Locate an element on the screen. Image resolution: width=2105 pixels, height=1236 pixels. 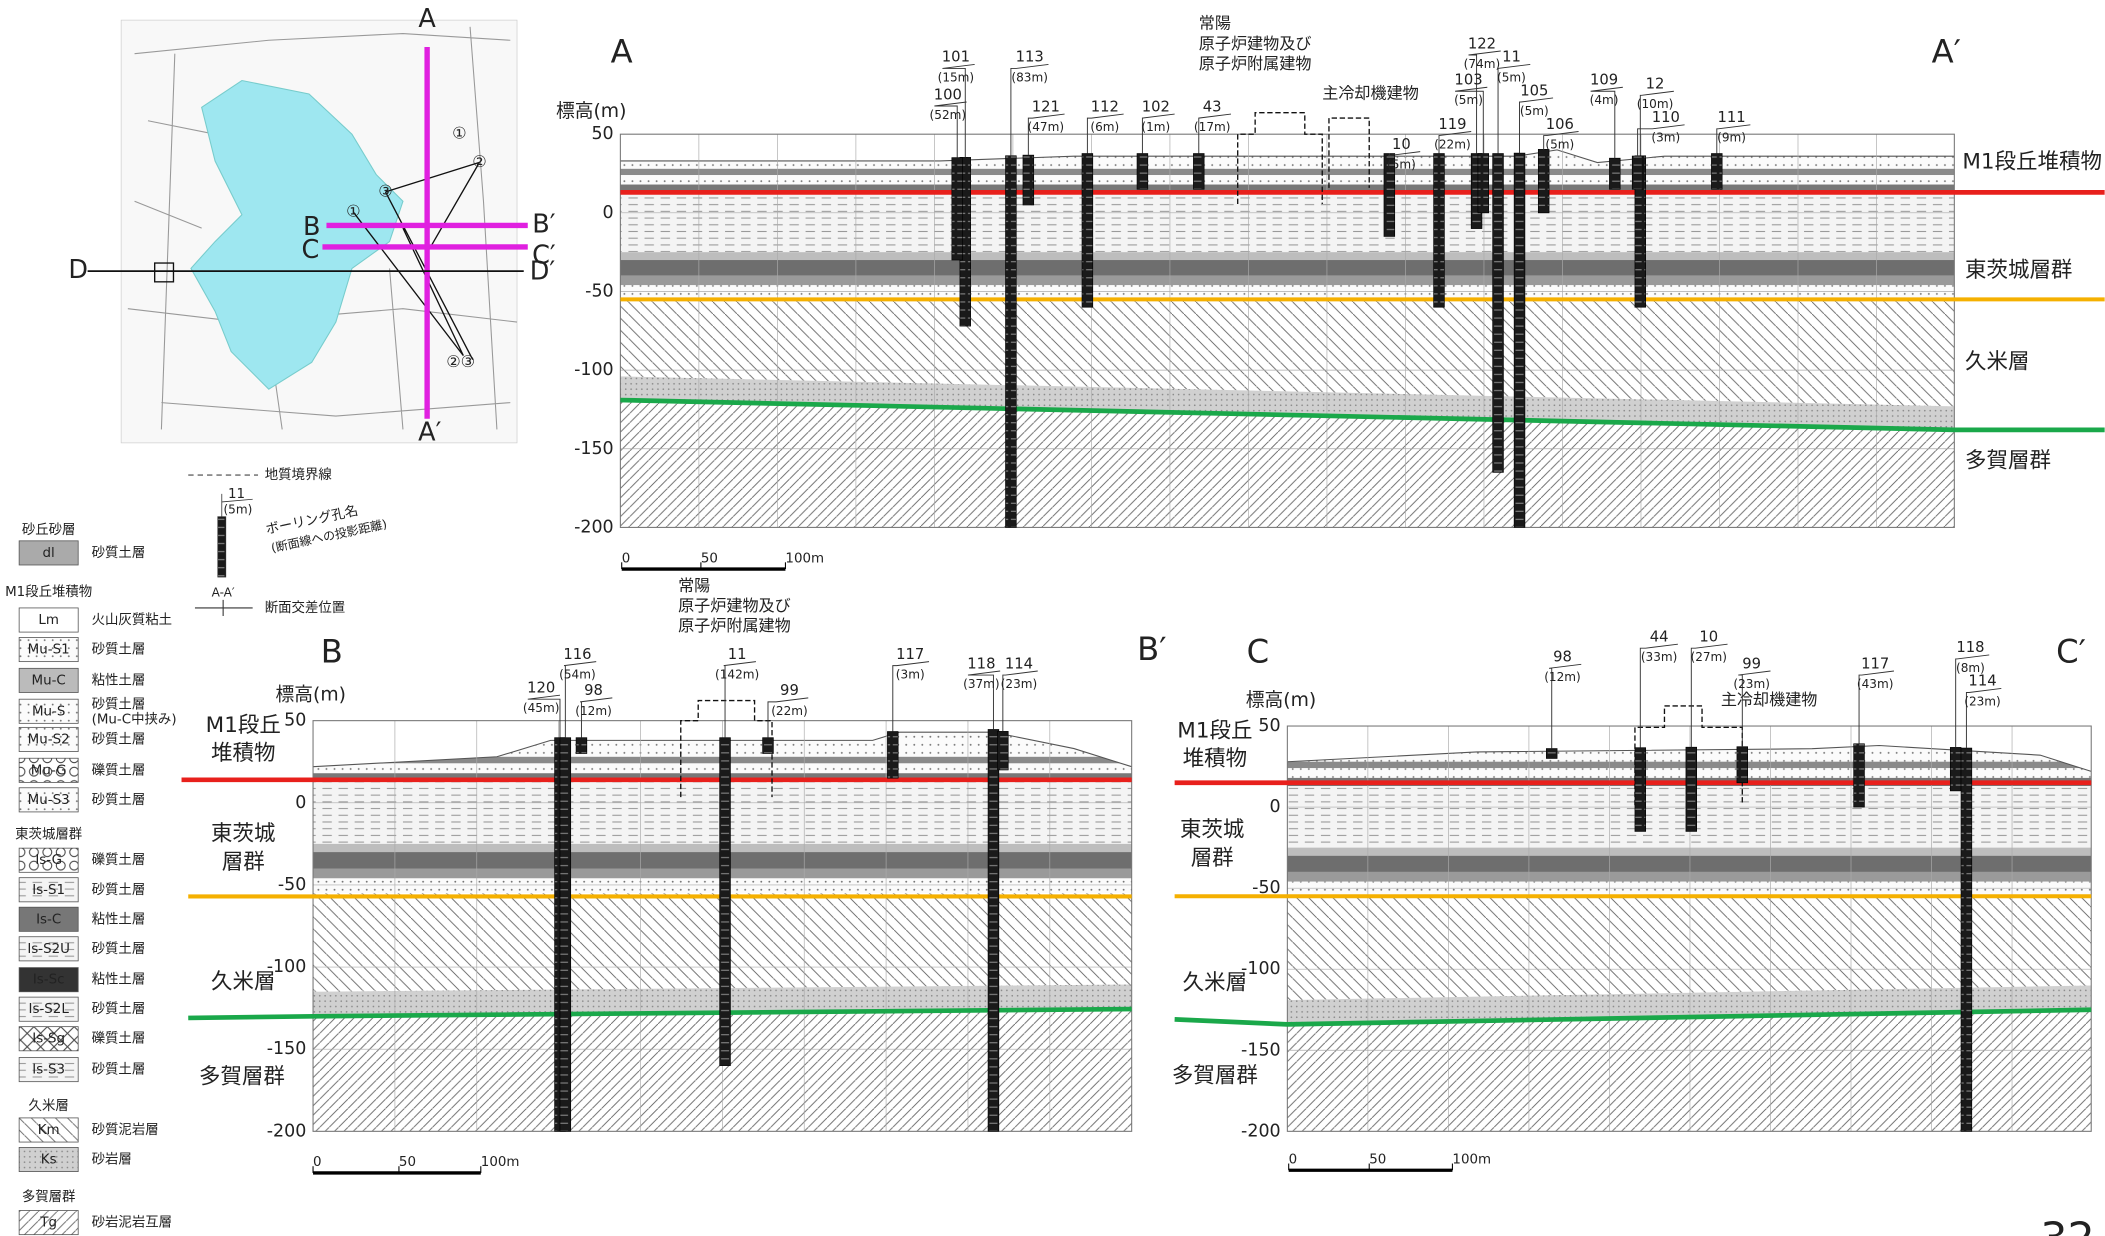
legend-code: Is-S2U is located at coordinates (48, 949).